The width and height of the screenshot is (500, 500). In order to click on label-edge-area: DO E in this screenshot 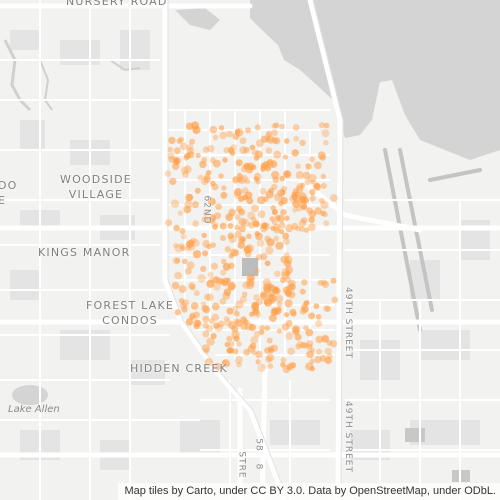, I will do `click(9, 193)`.